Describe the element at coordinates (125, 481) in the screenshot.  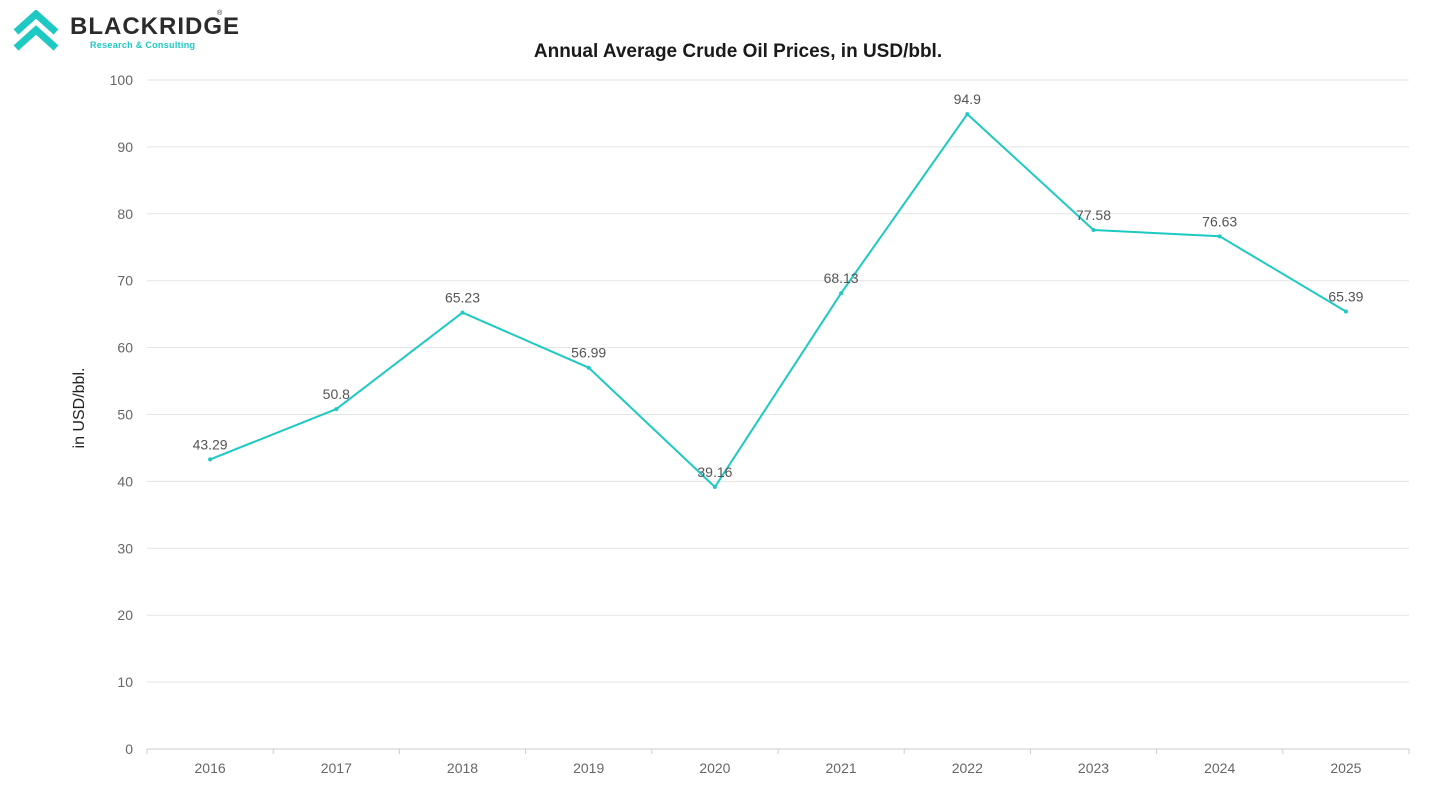
I see `y-tick-label: 40` at that location.